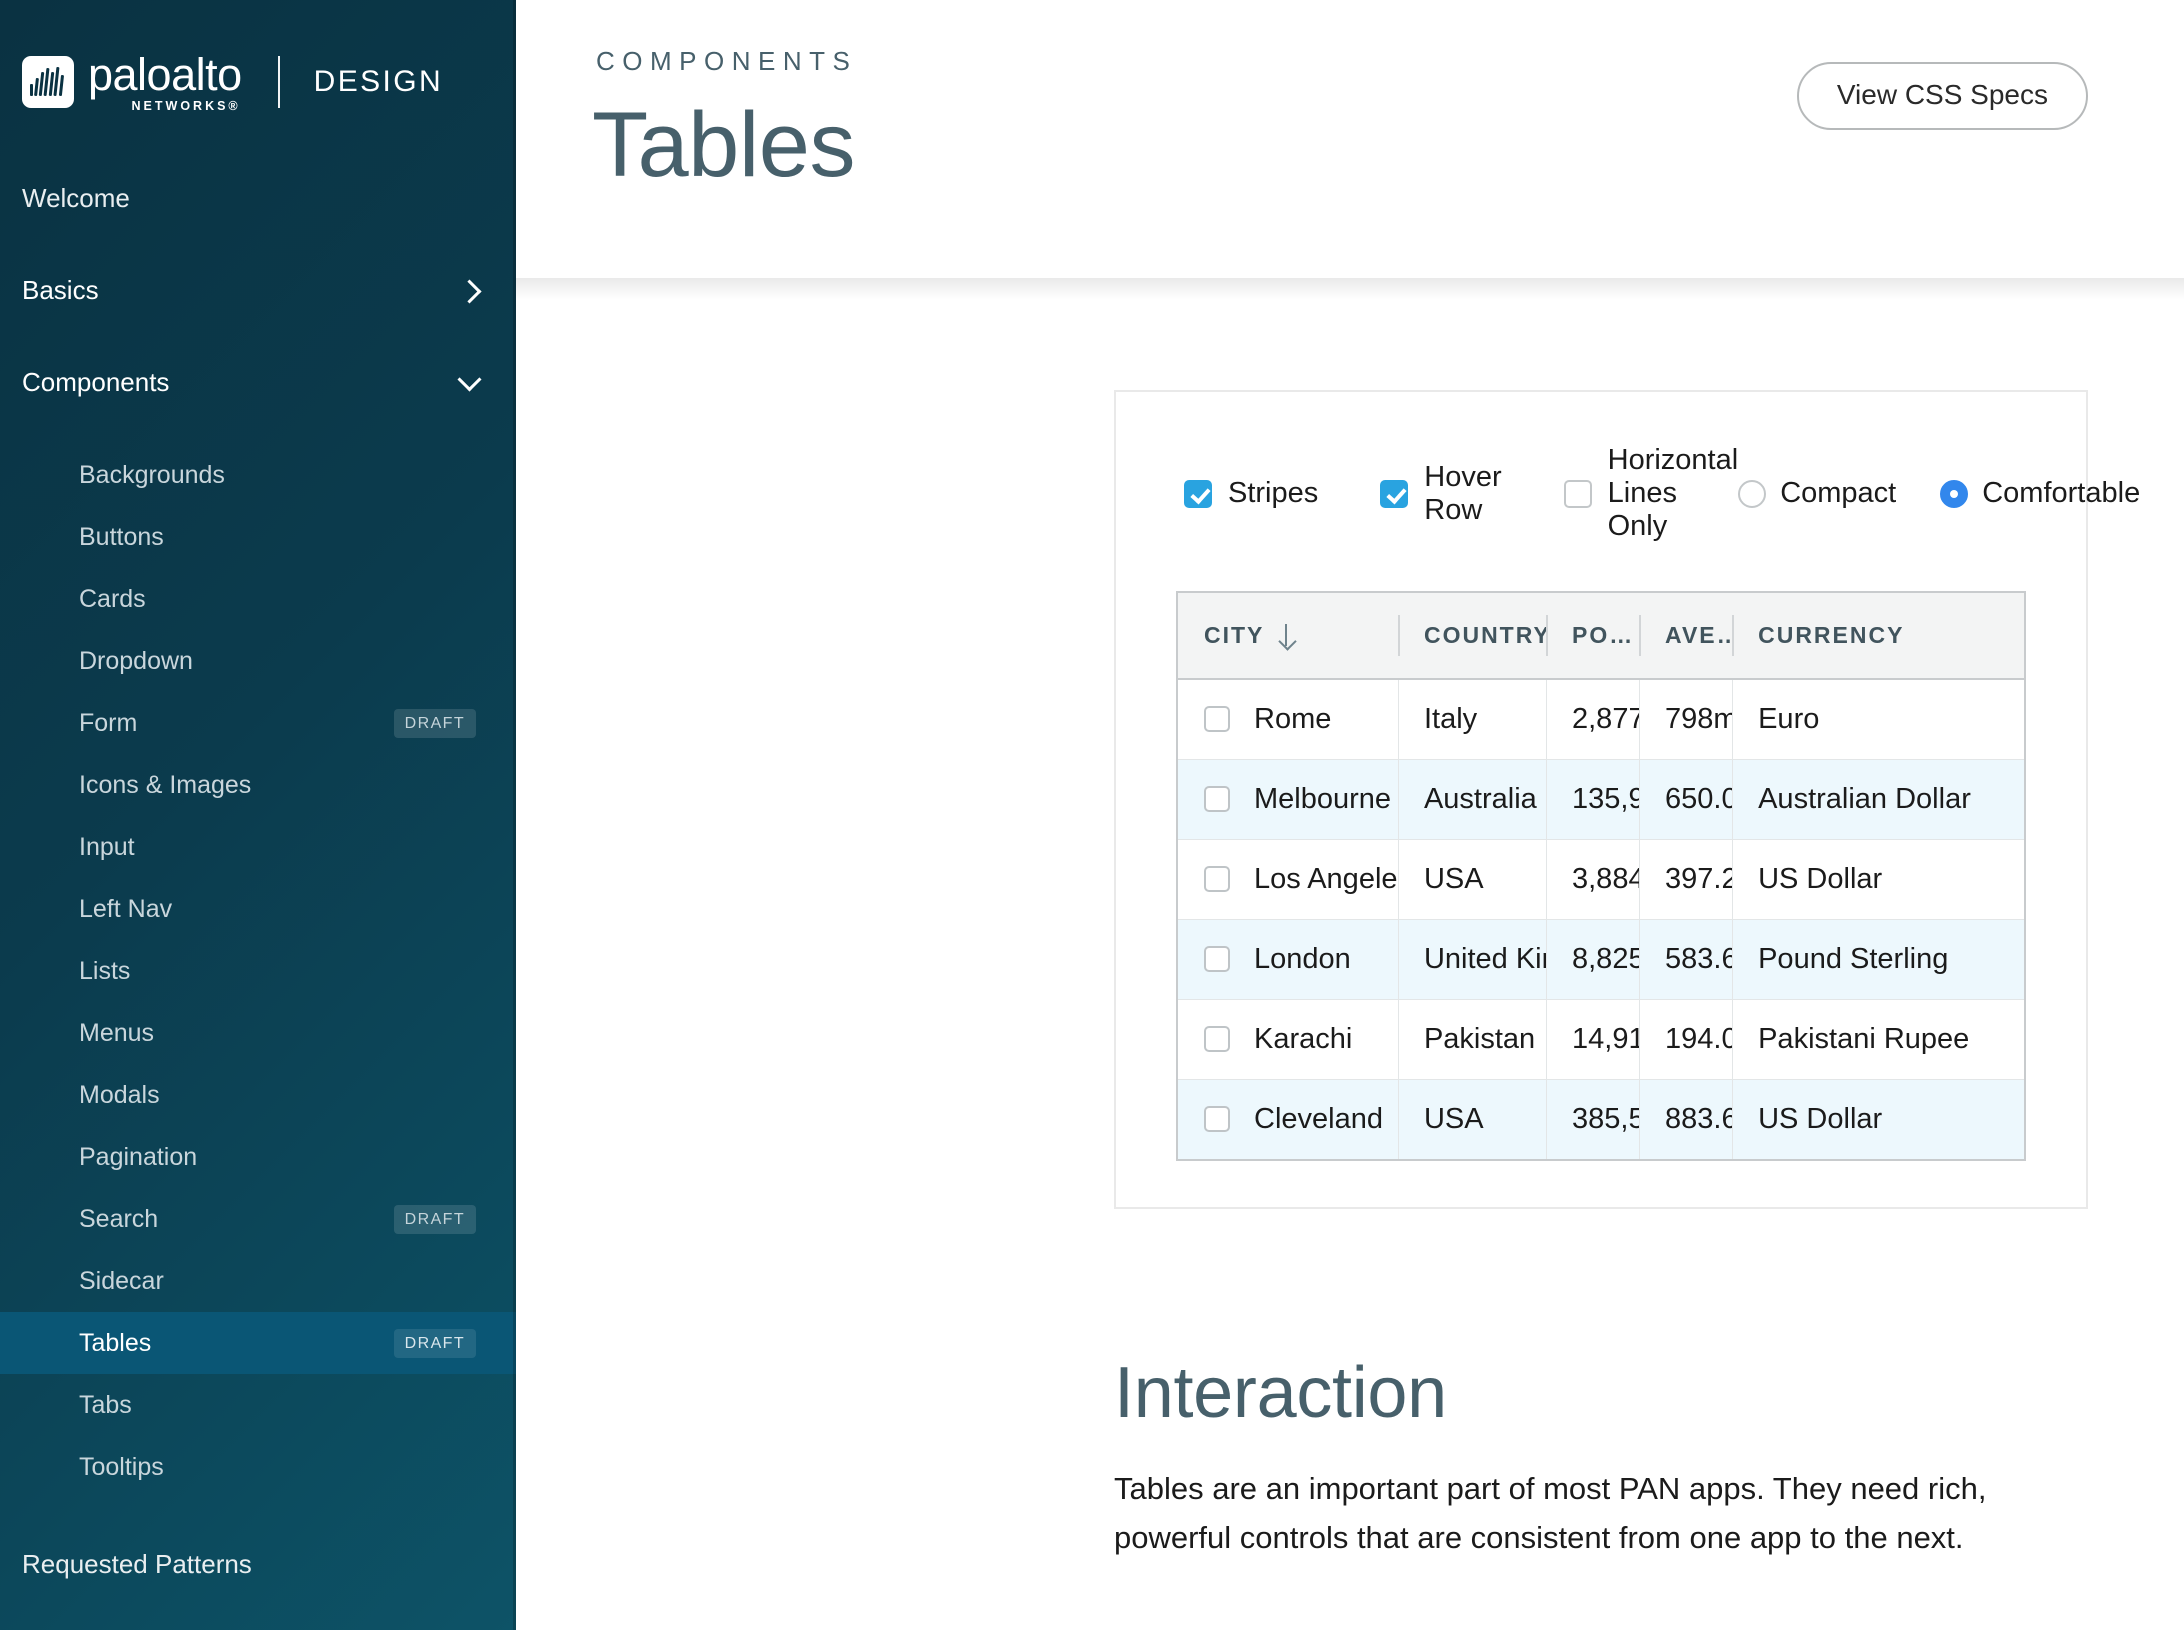 This screenshot has width=2184, height=1630. Describe the element at coordinates (165, 74) in the screenshot. I see `brand-wordmark: paloalto` at that location.